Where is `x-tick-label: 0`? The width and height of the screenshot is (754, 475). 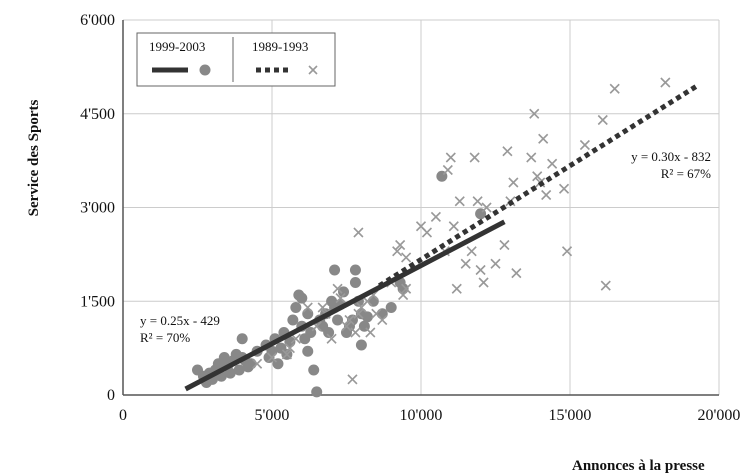 x-tick-label: 0 is located at coordinates (123, 415).